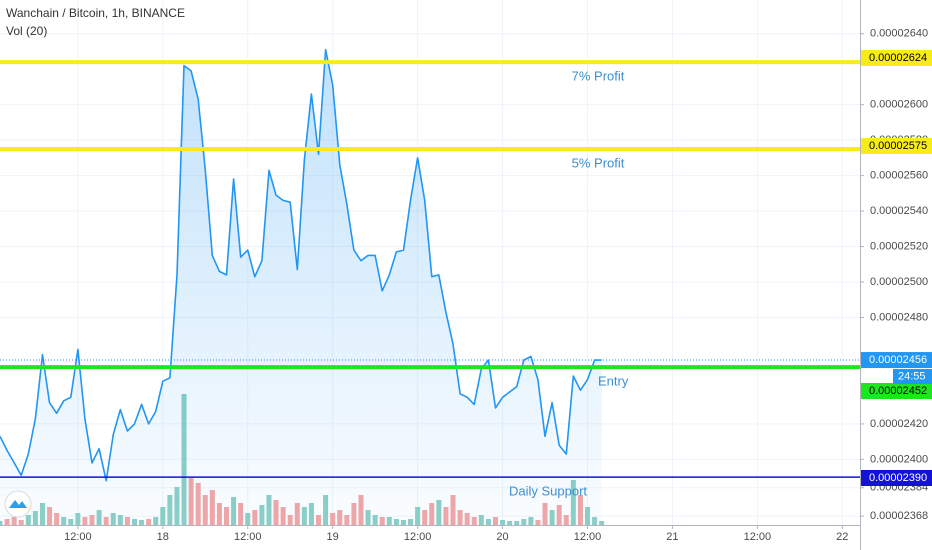 The height and width of the screenshot is (550, 932). I want to click on countdown-tag, so click(912, 377).